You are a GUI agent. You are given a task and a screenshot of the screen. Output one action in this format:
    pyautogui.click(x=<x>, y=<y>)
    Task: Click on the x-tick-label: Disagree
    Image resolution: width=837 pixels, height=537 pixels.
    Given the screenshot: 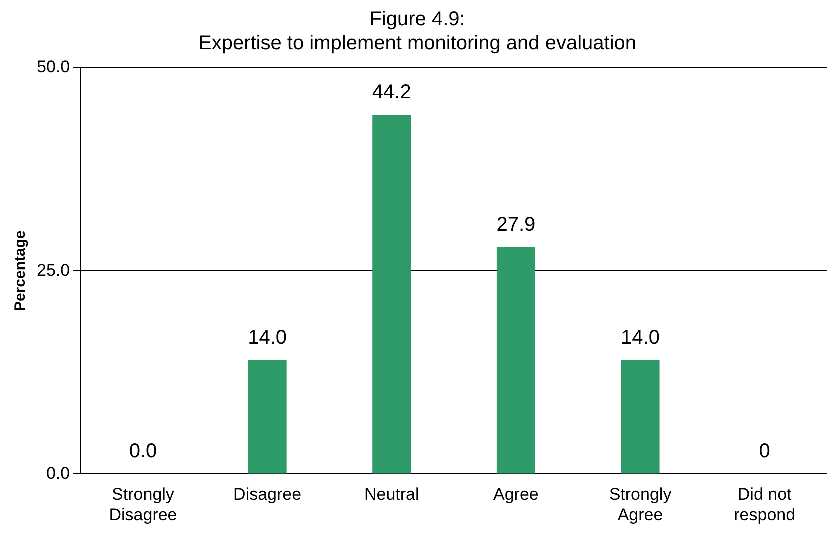 What is the action you would take?
    pyautogui.click(x=268, y=494)
    